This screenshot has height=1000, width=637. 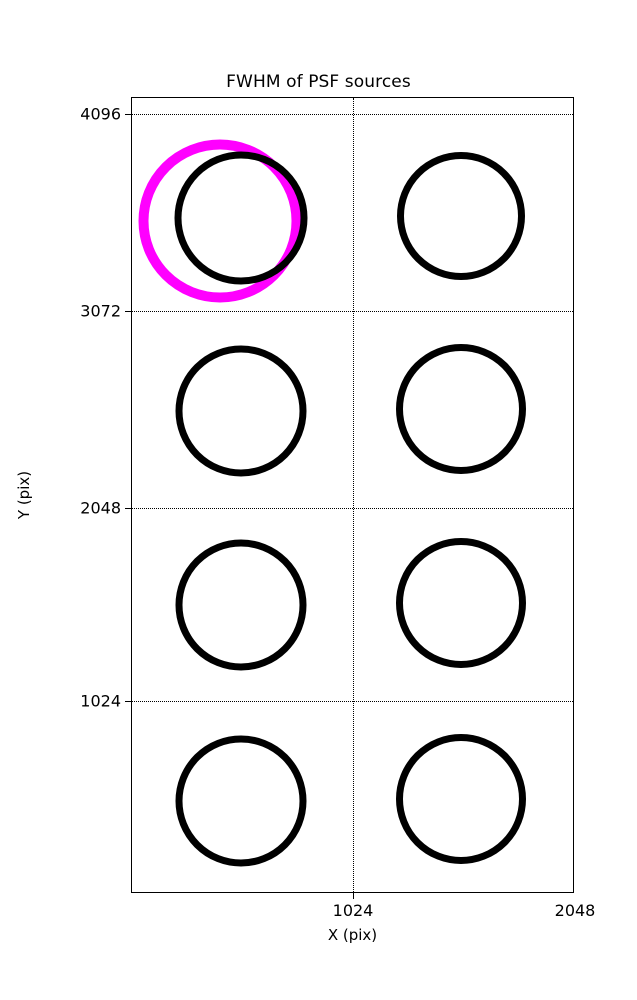 I want to click on x-axis-tick-label: 2048, so click(x=575, y=910).